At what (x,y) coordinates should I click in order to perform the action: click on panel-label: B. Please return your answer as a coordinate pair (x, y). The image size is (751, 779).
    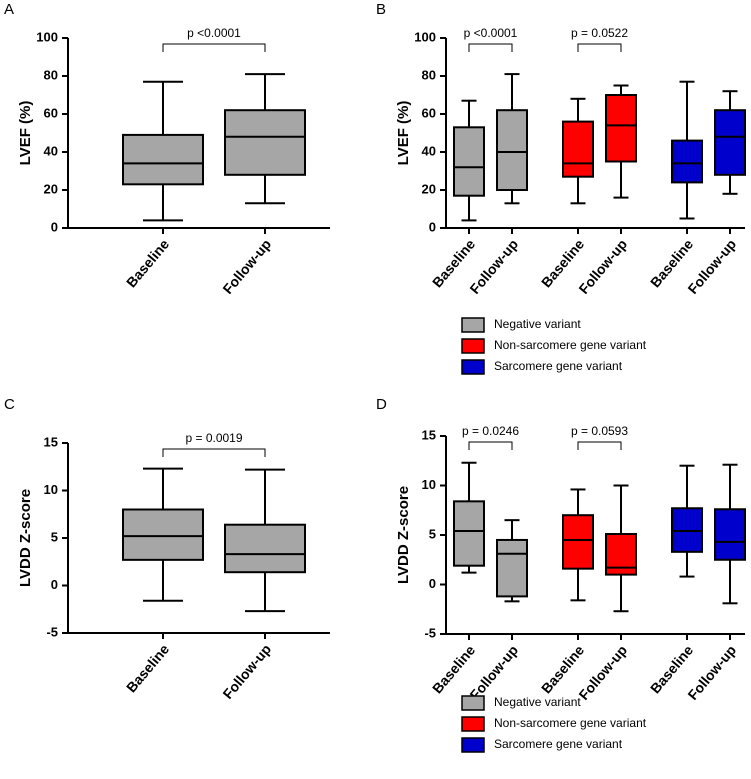
    Looking at the image, I should click on (381, 9).